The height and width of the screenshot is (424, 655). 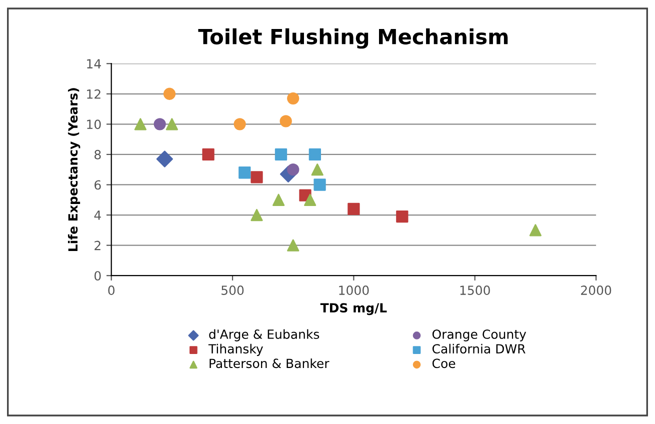 What do you see at coordinates (264, 335) in the screenshot?
I see `legend-label: d'Arge & Eubanks` at bounding box center [264, 335].